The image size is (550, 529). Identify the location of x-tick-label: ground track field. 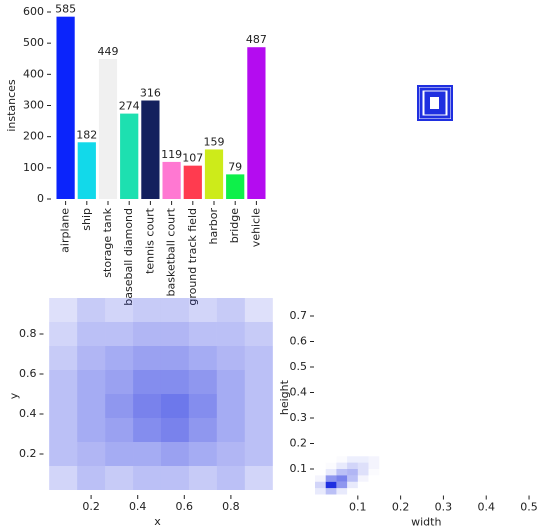
(192, 257).